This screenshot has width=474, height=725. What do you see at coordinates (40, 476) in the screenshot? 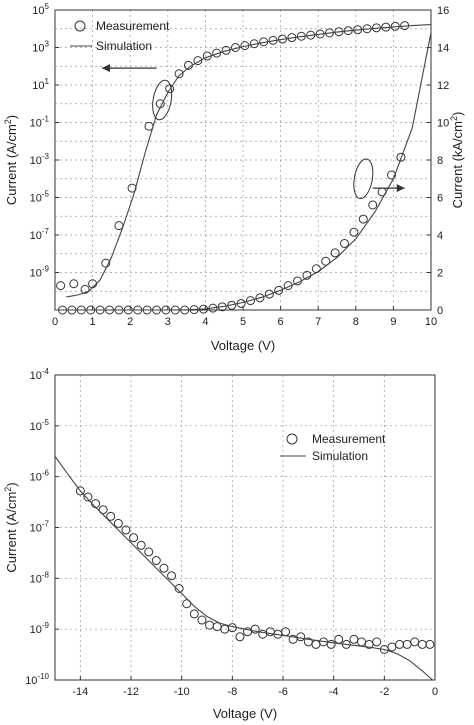
I see `y-tick-label: 10⁻⁶` at bounding box center [40, 476].